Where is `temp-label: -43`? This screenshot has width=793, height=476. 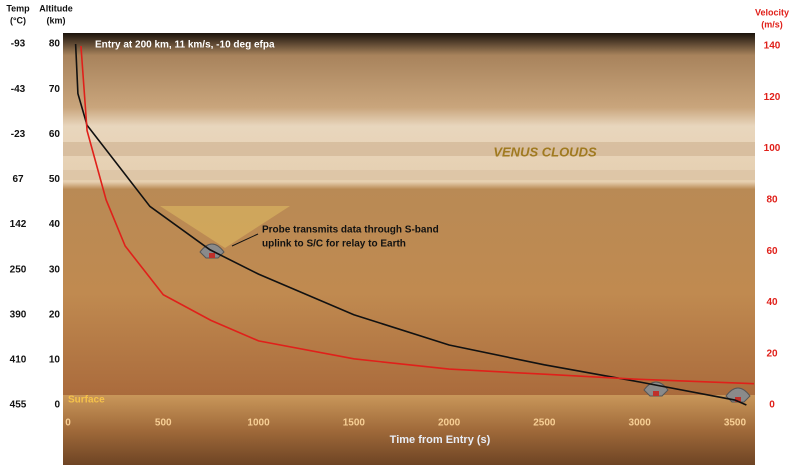 temp-label: -43 is located at coordinates (18, 89).